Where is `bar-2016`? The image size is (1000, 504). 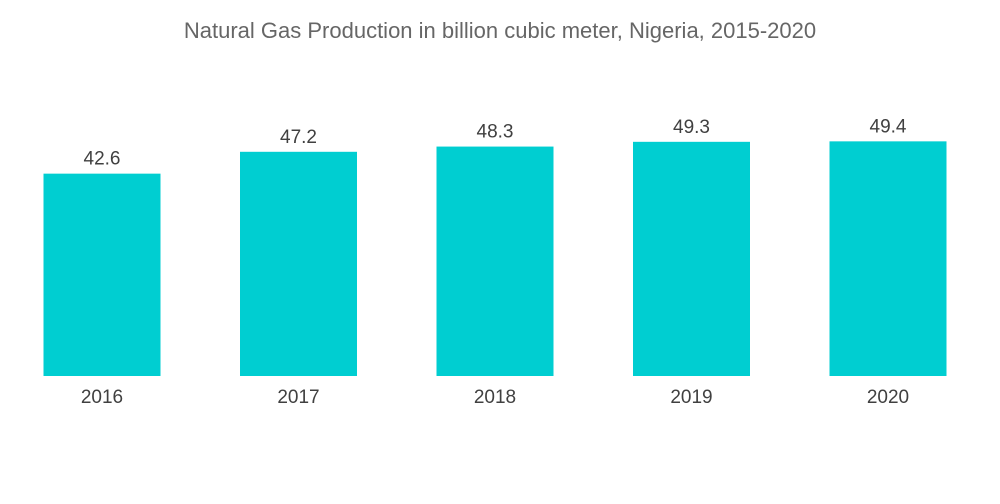
bar-2016 is located at coordinates (102, 274).